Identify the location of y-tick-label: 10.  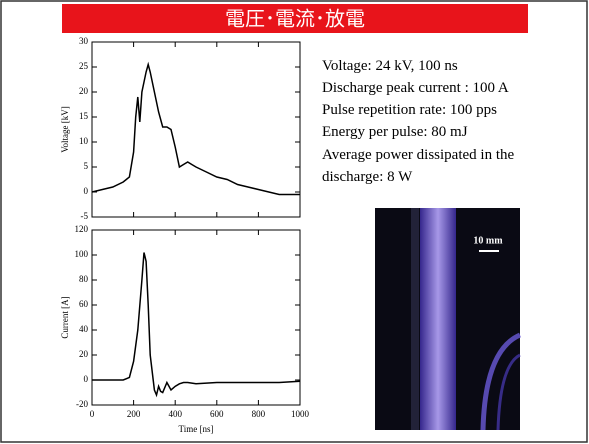
(84, 141).